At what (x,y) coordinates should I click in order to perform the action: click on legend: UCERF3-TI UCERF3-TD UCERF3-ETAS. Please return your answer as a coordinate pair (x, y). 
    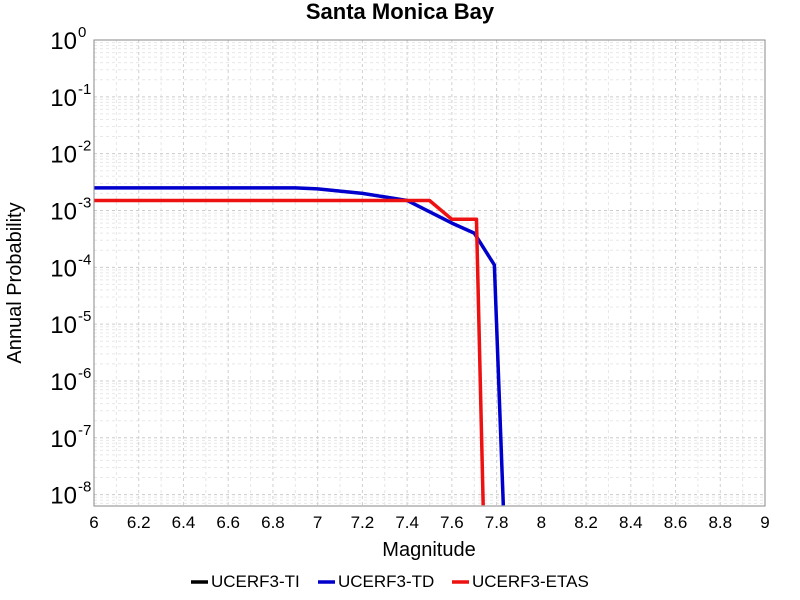
    Looking at the image, I should click on (390, 581).